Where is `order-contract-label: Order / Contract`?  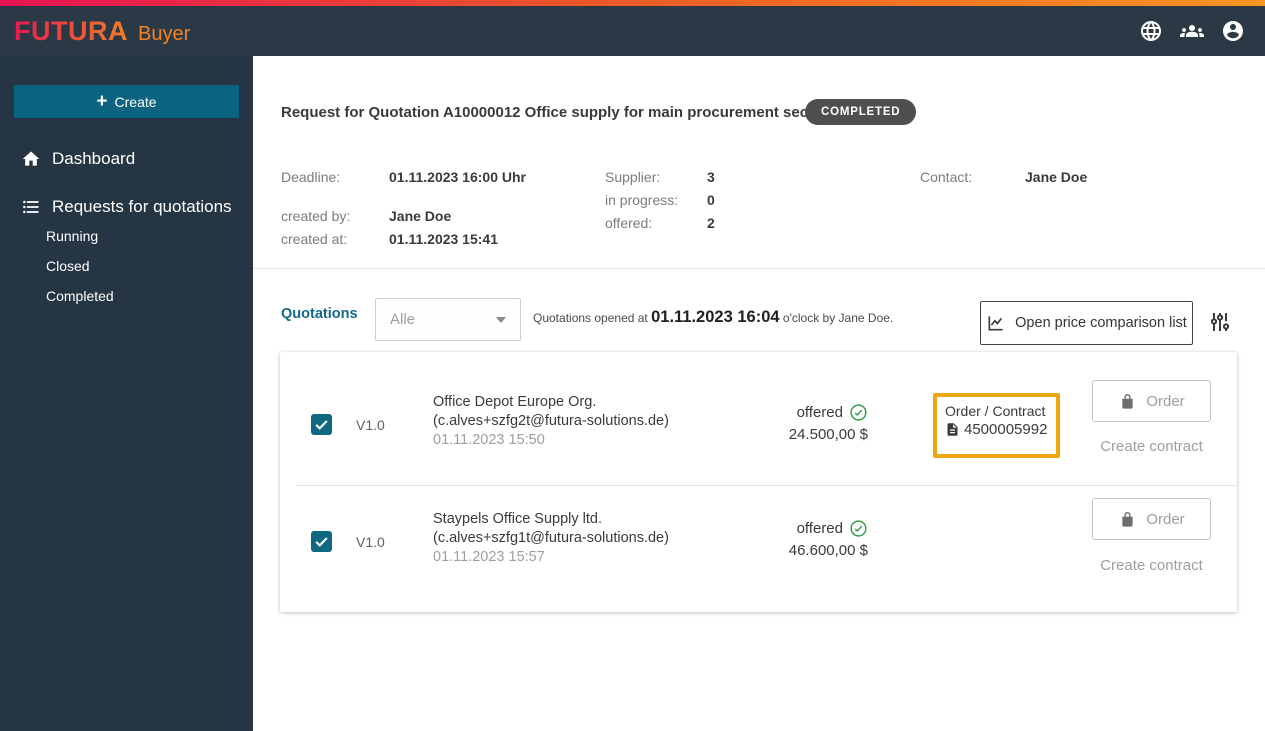
order-contract-label: Order / Contract is located at coordinates (995, 411).